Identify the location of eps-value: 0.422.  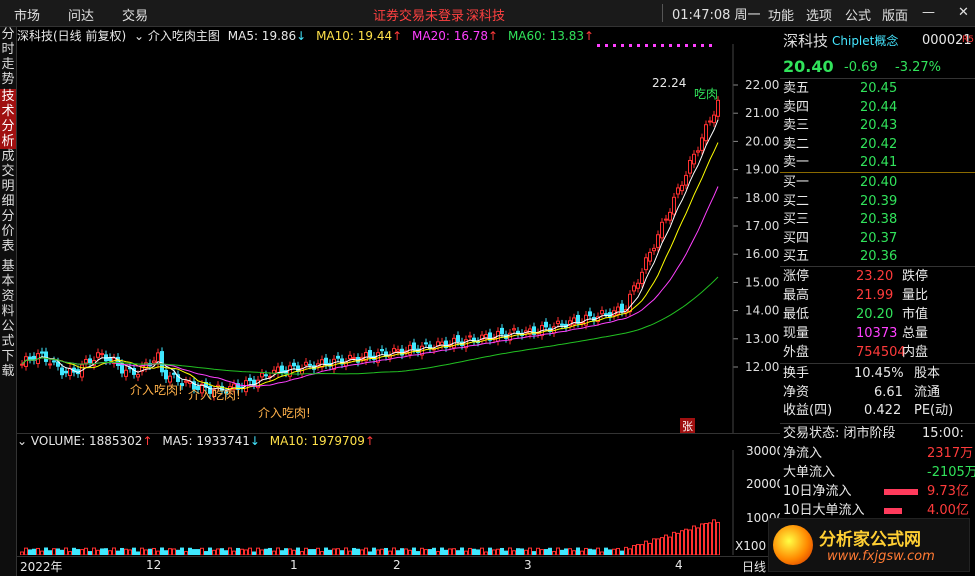
(883, 410).